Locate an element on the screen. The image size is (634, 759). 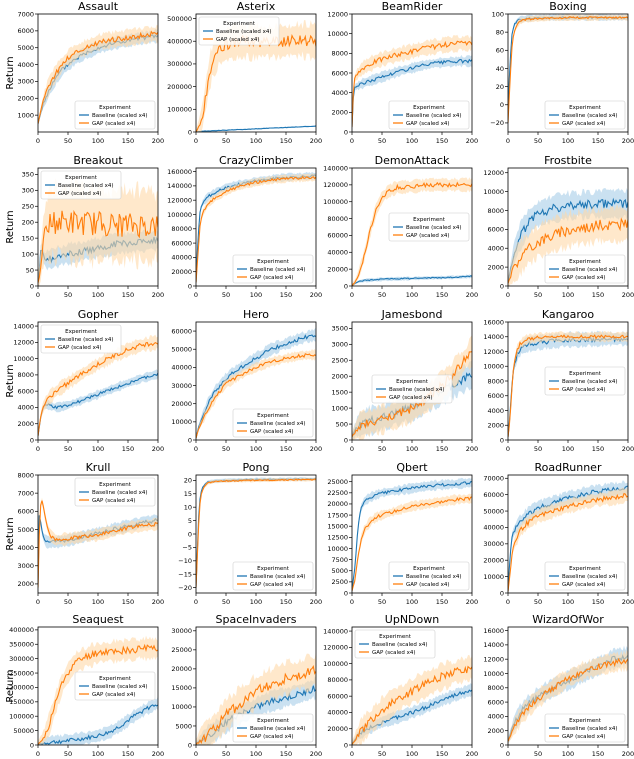
y-tick-label: 14000 is located at coordinates (493, 337).